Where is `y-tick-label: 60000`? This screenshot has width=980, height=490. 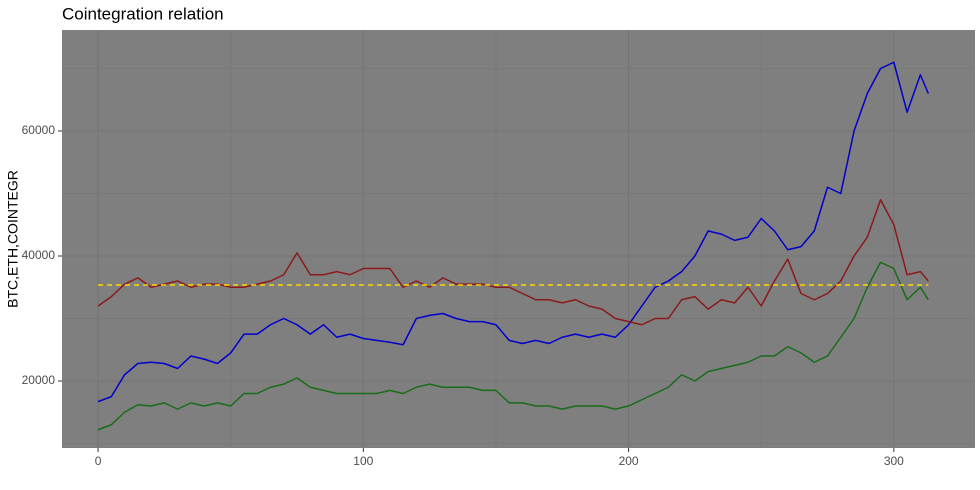 y-tick-label: 60000 is located at coordinates (39, 130).